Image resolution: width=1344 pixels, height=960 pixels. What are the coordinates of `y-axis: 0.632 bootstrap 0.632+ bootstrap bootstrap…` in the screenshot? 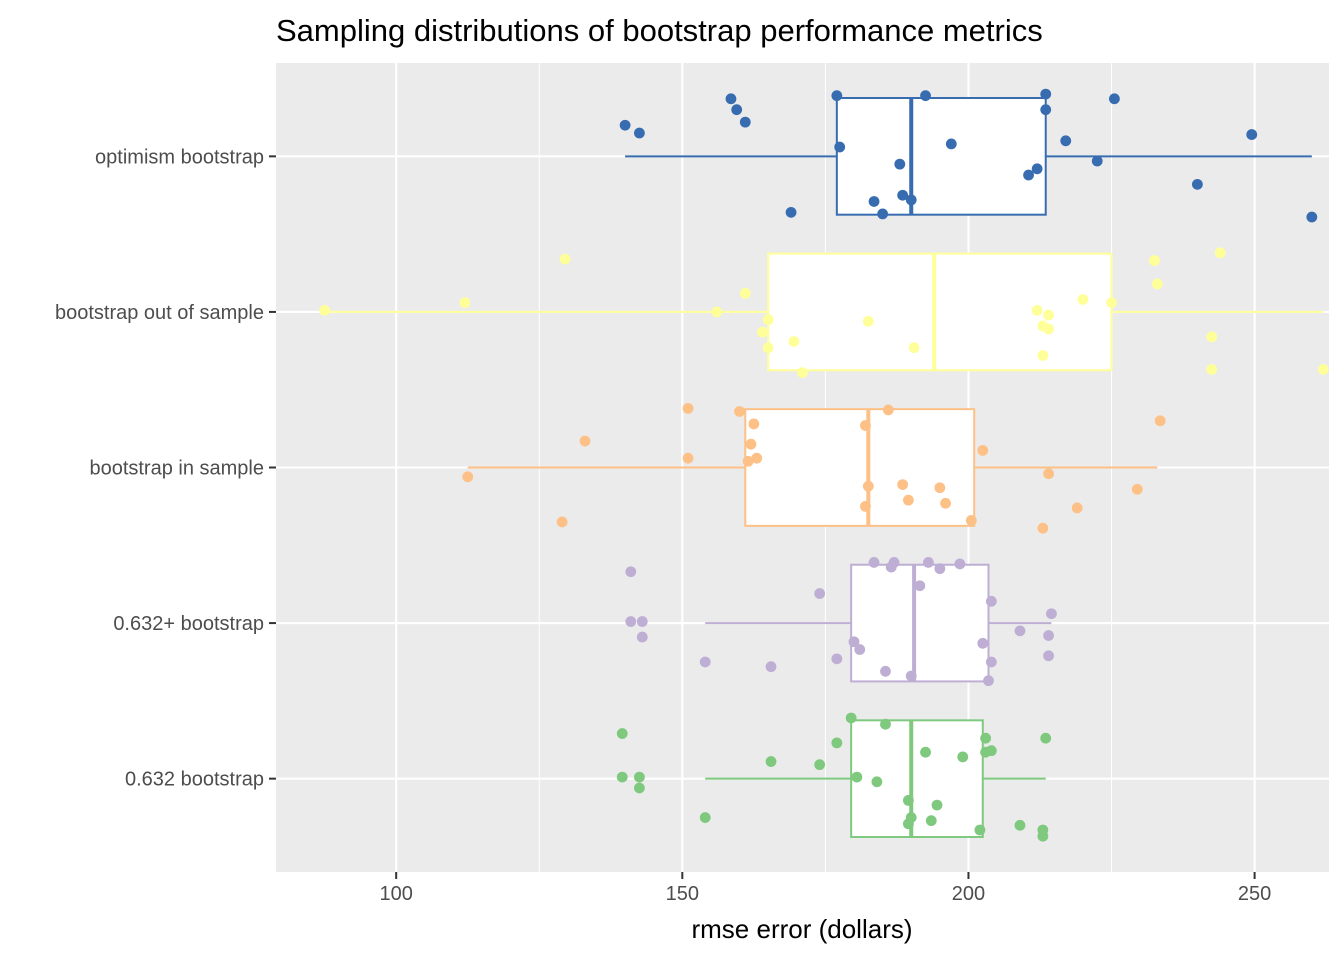 It's located at (165, 468).